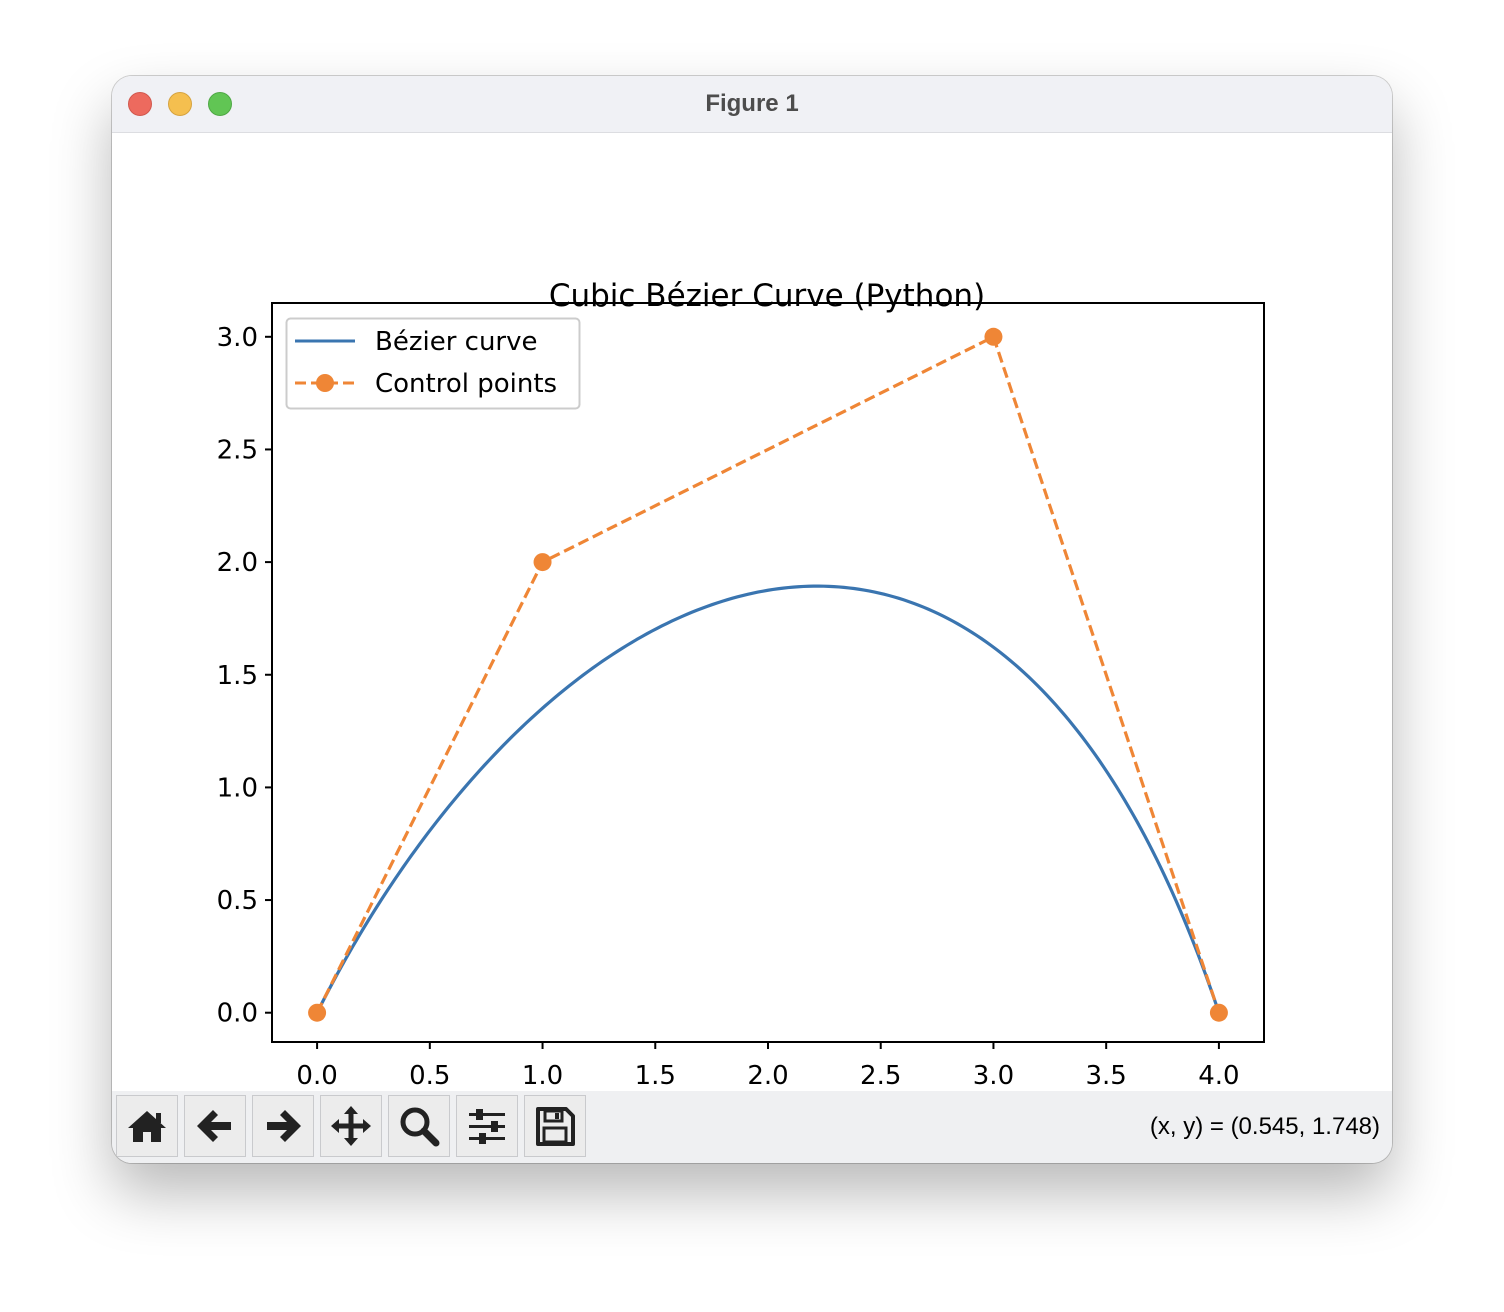 This screenshot has width=1504, height=1312. What do you see at coordinates (1218, 1076) in the screenshot?
I see `x-tick-label: 4.0` at bounding box center [1218, 1076].